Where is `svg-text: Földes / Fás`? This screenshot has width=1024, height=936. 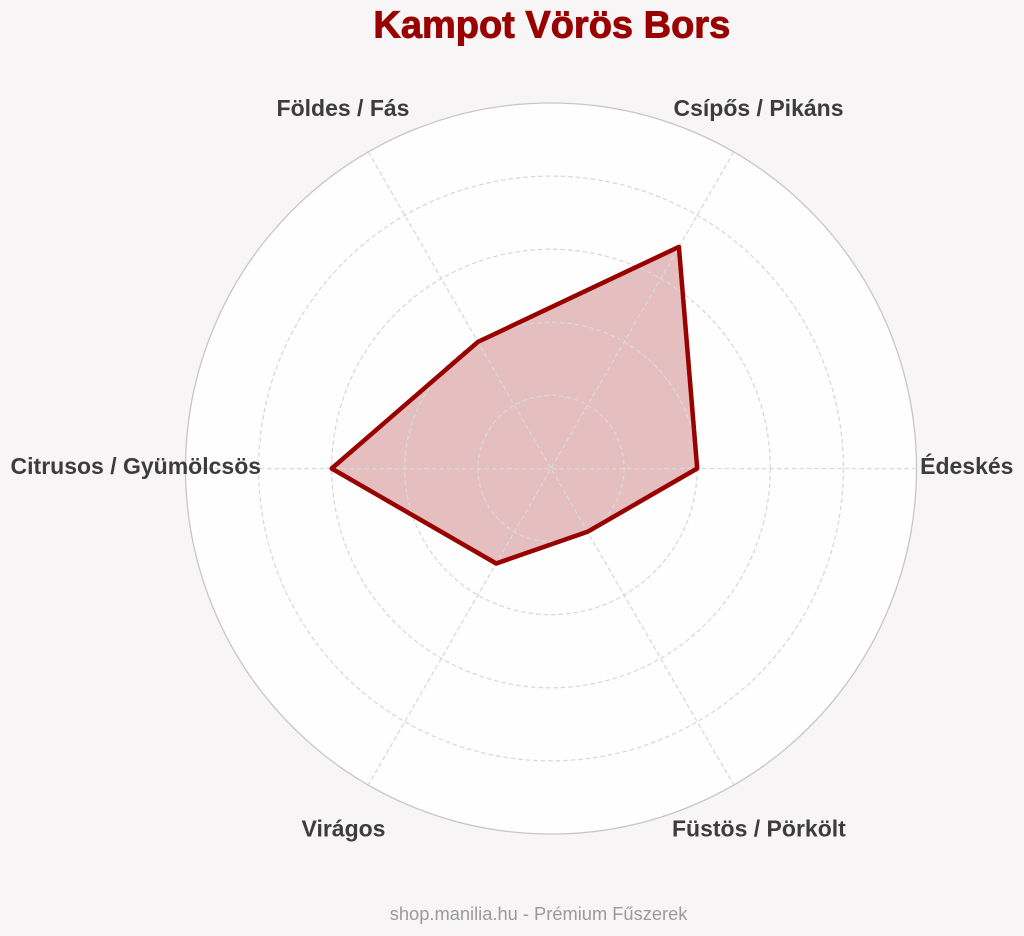
svg-text: Földes / Fás is located at coordinates (343, 108).